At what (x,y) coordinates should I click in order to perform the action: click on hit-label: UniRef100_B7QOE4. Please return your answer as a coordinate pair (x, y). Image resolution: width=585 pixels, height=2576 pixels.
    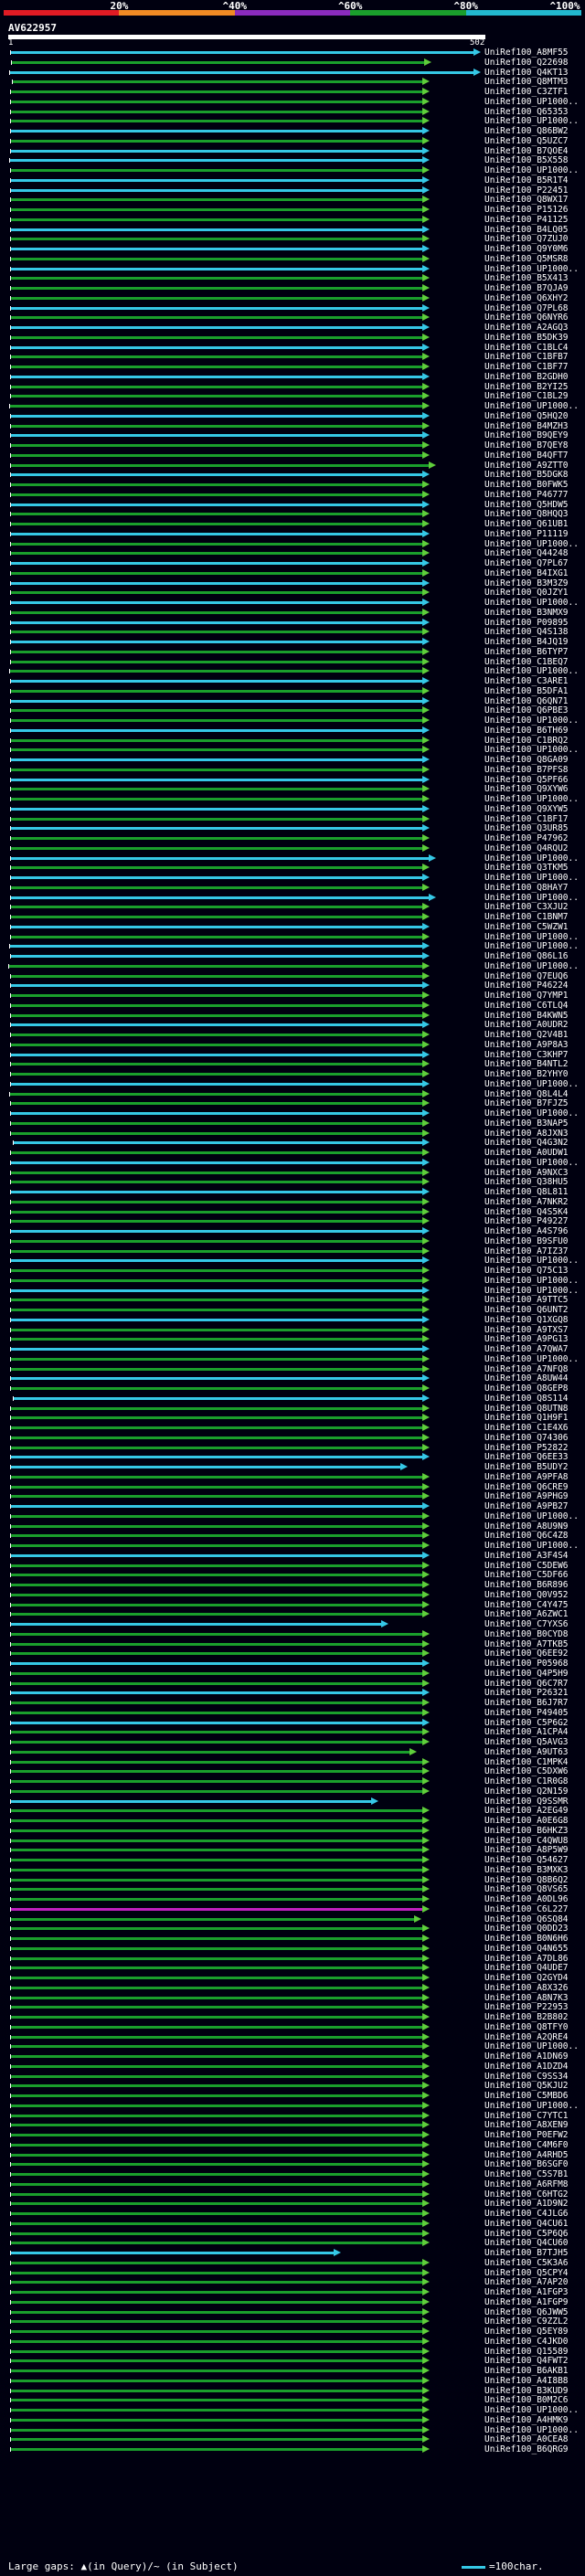
    Looking at the image, I should click on (527, 150).